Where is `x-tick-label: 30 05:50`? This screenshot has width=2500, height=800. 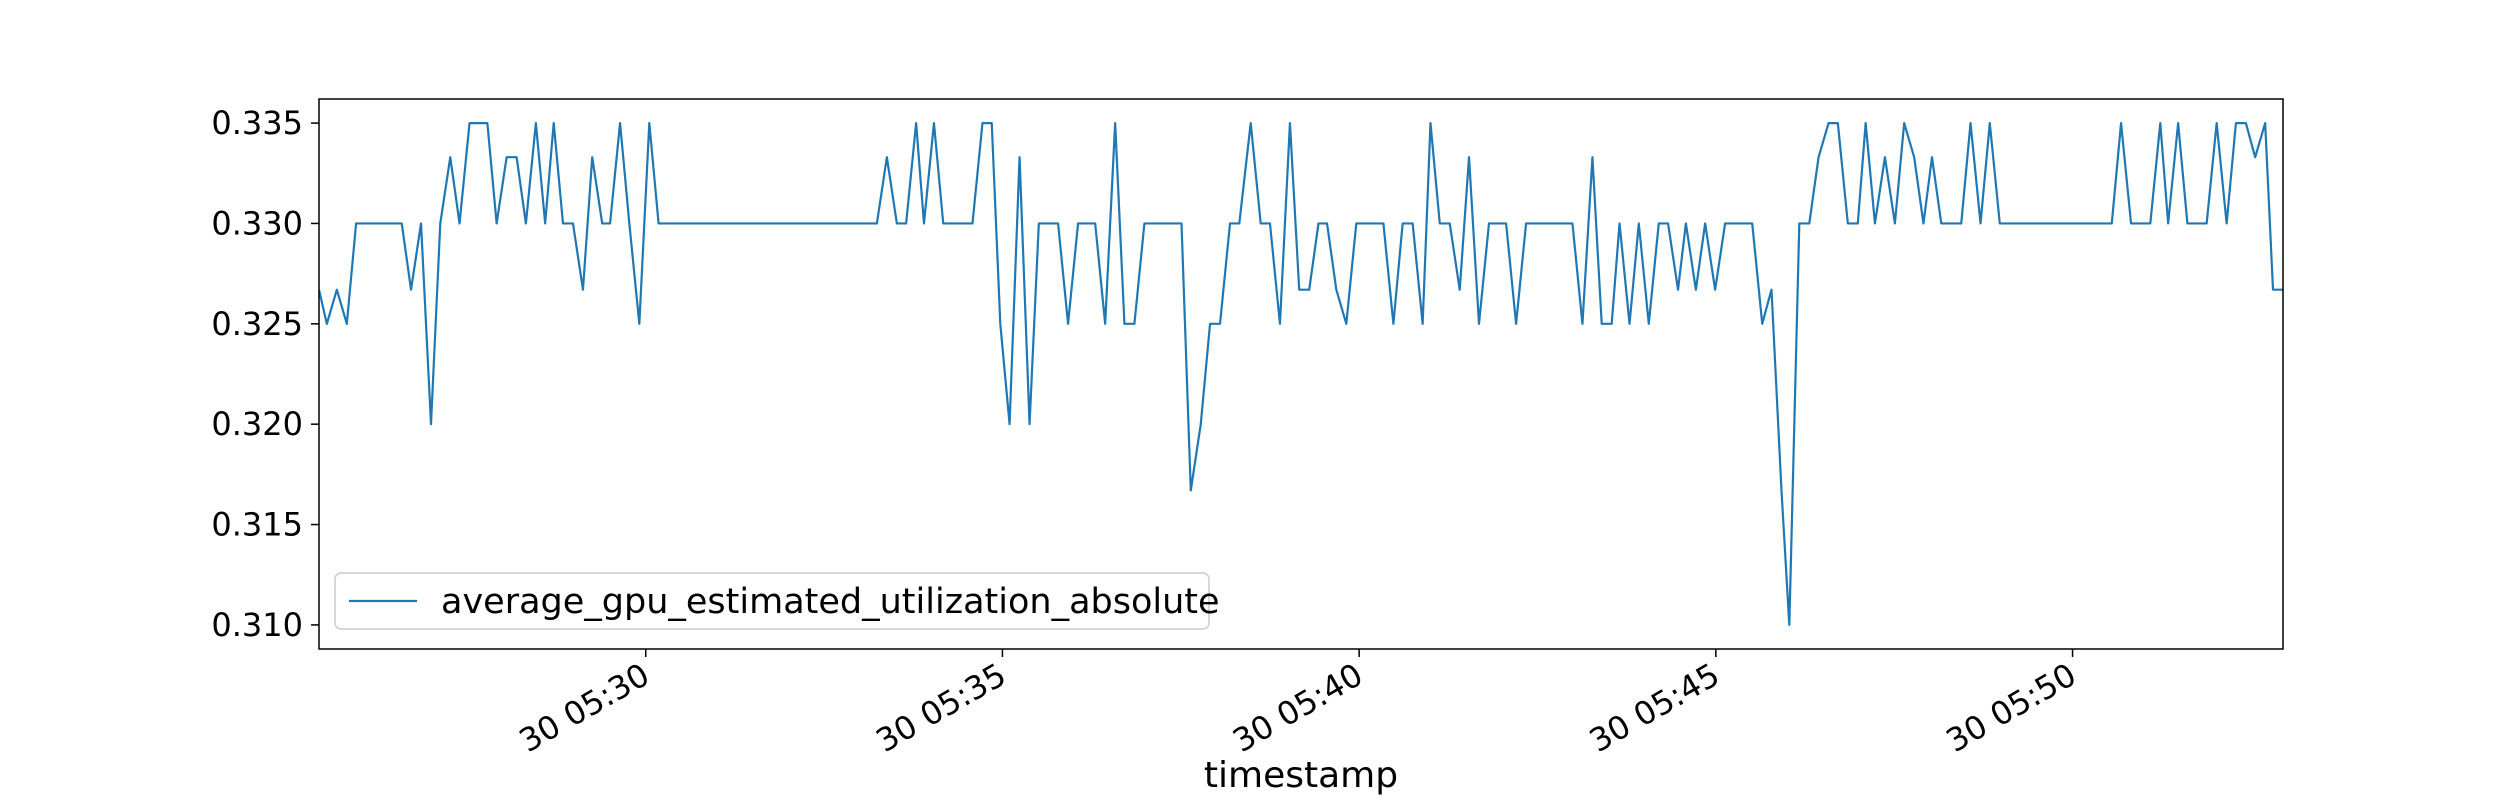
x-tick-label: 30 05:50 is located at coordinates (2011, 707).